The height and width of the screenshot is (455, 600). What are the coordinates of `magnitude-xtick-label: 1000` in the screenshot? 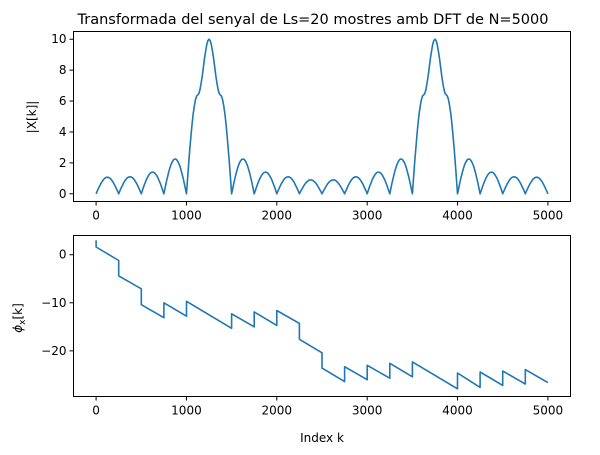 It's located at (186, 216).